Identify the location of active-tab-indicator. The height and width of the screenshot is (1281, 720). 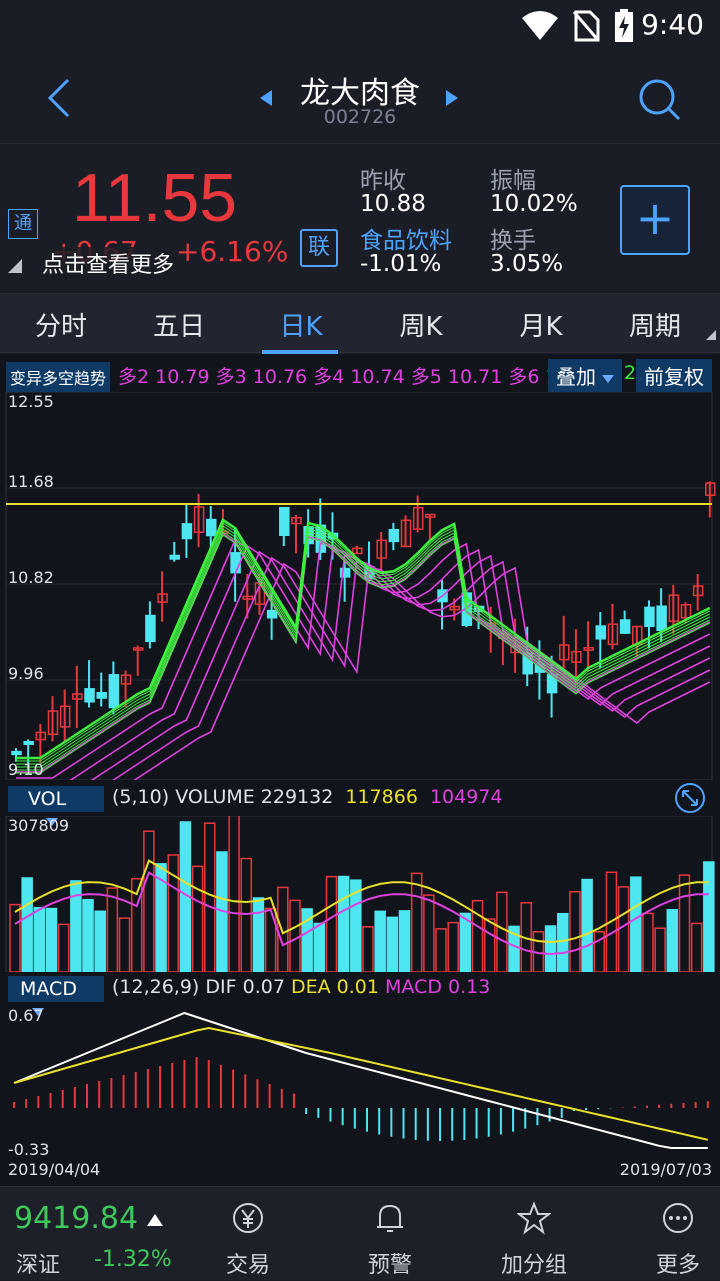
(300, 352).